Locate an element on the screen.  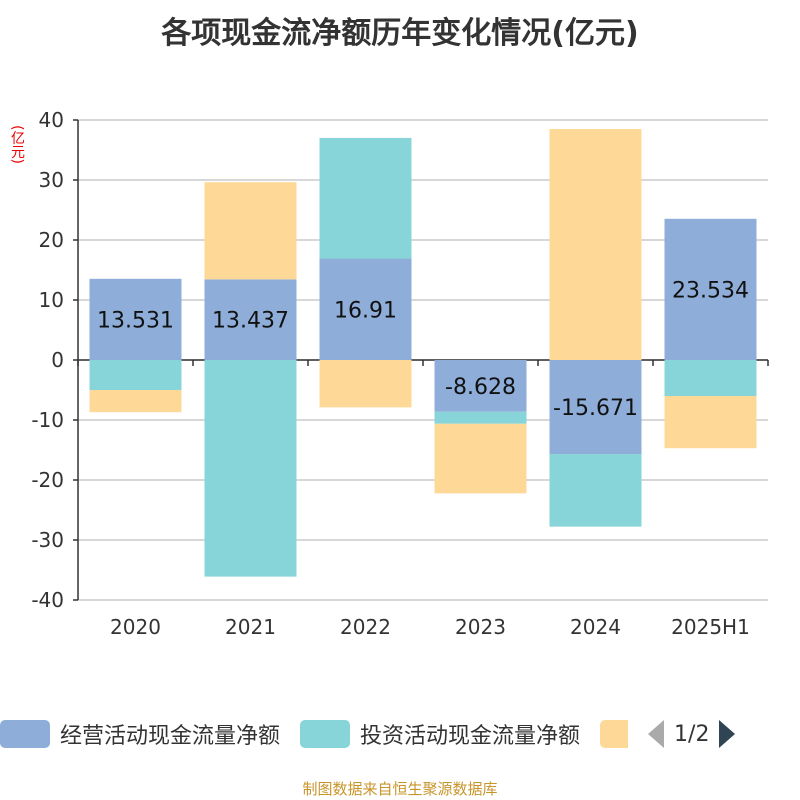
legend-page-indicator: 1/2 is located at coordinates (692, 734).